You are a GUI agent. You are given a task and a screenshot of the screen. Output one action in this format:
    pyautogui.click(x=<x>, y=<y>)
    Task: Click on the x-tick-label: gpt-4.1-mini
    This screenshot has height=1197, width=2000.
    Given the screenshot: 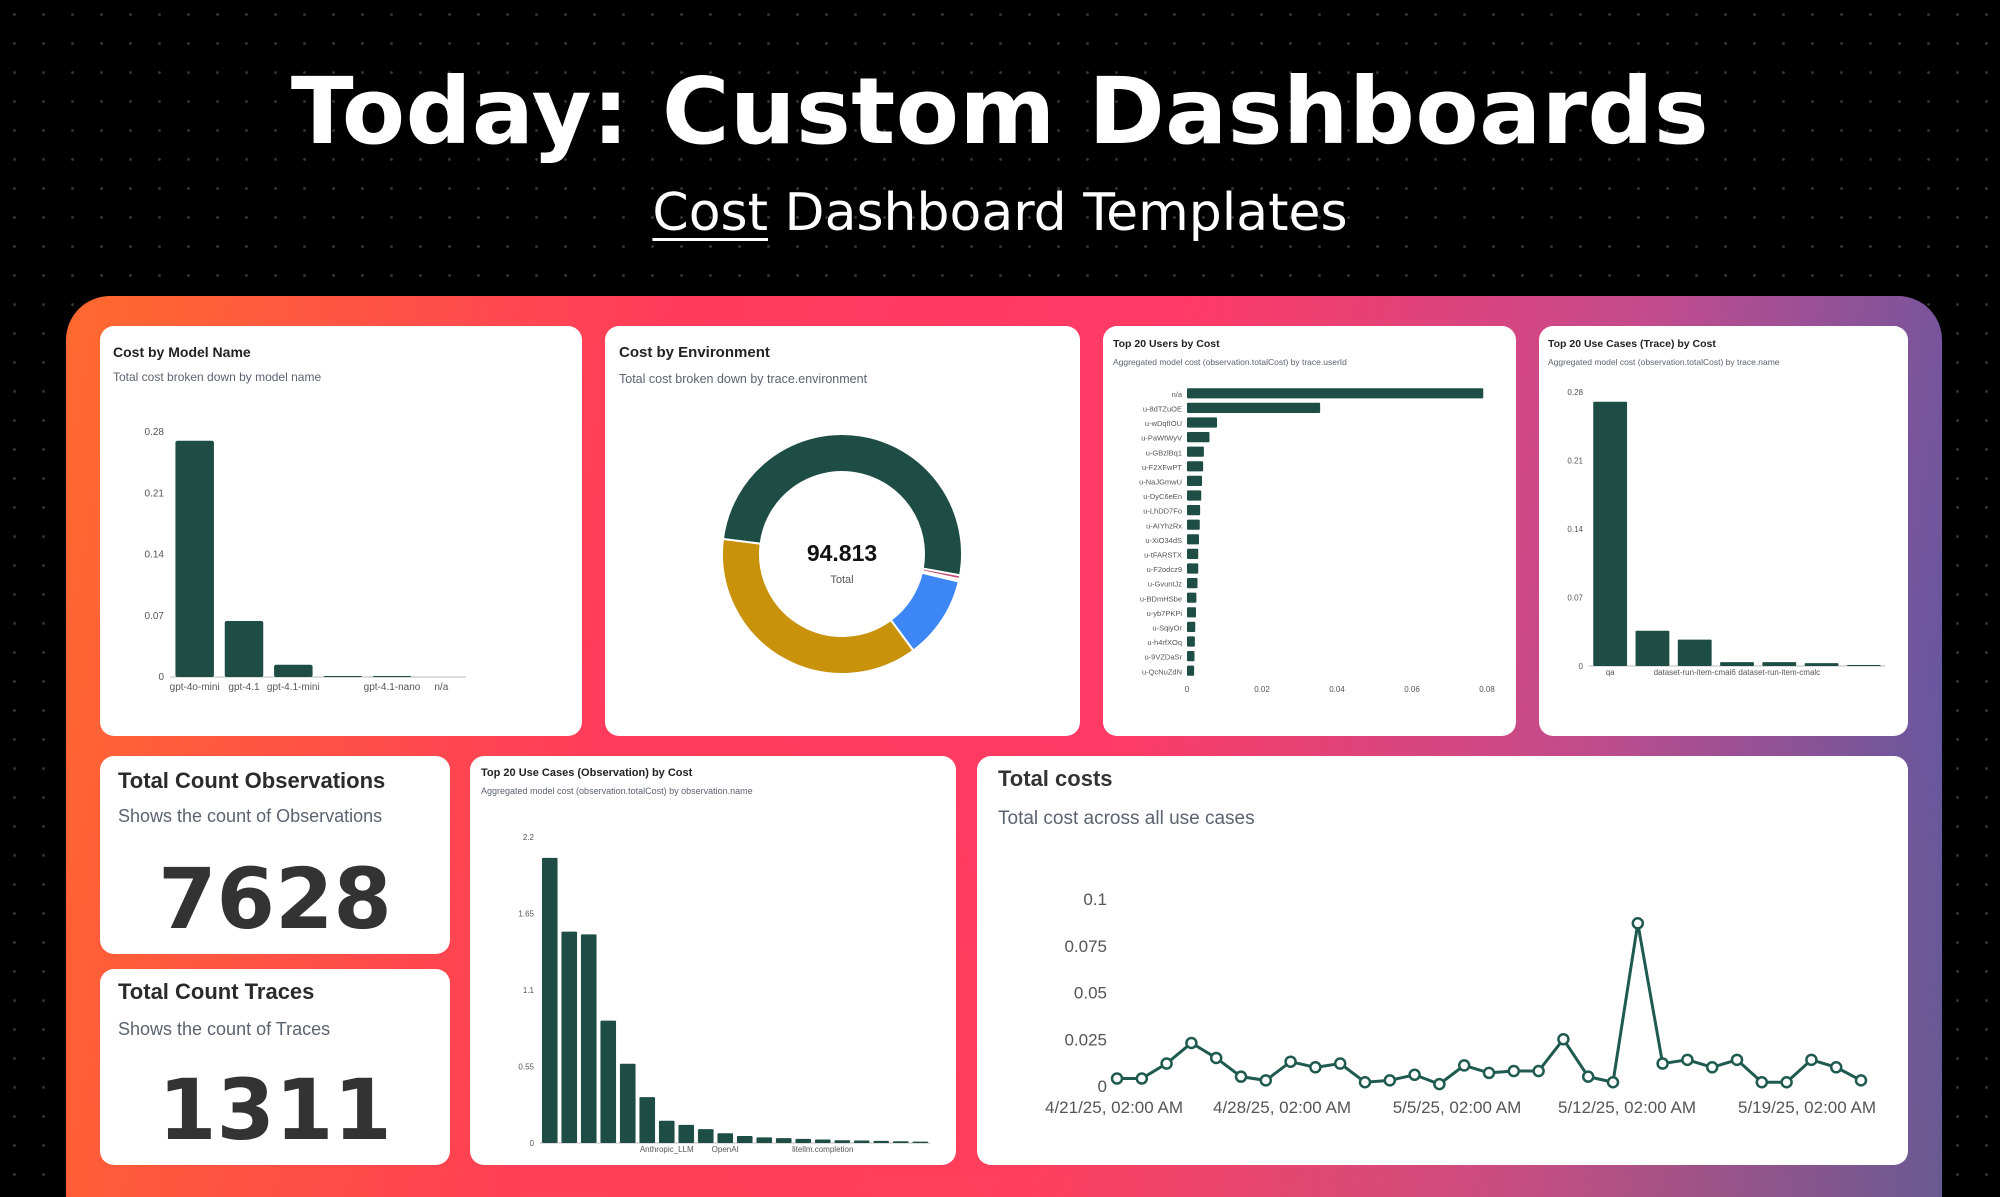 What is the action you would take?
    pyautogui.click(x=293, y=687)
    